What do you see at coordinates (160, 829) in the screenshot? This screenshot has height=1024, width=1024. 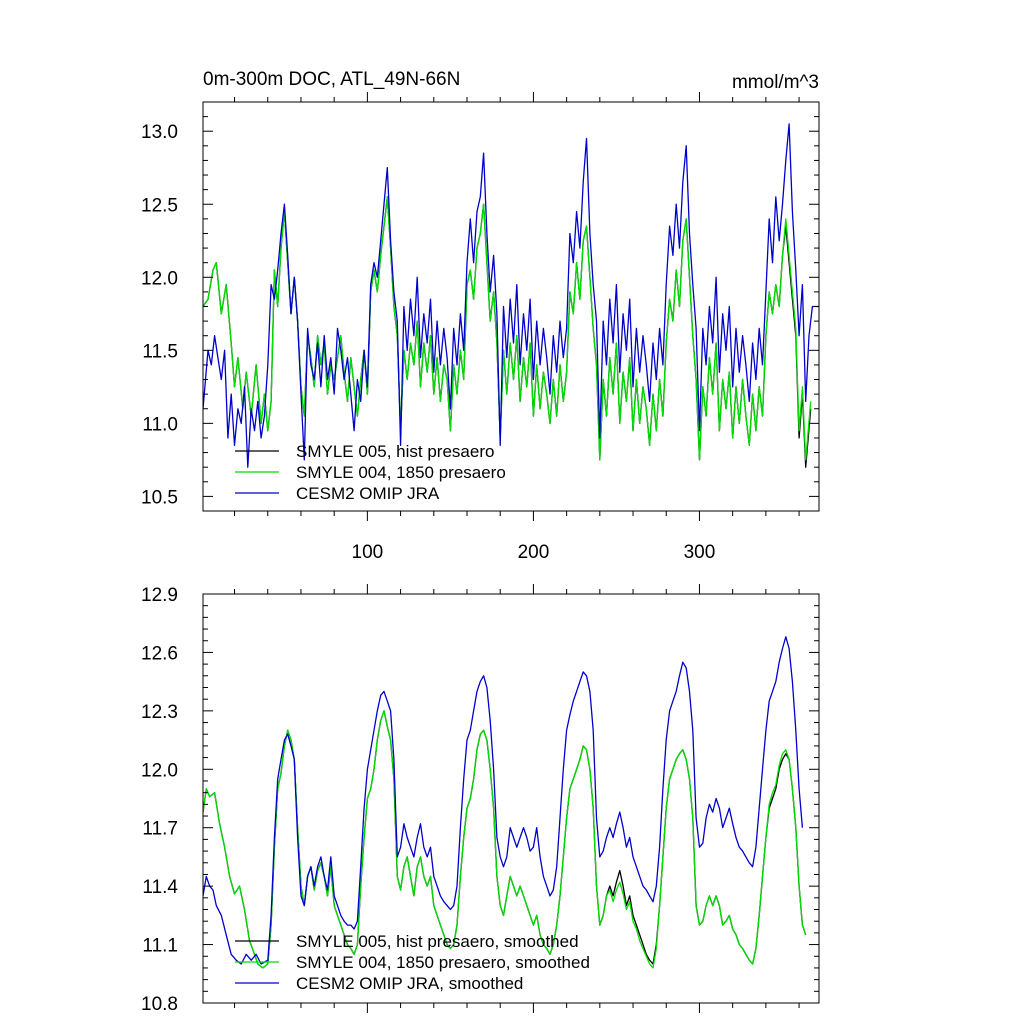 I see `bottom-ytick-label: 11.7` at bounding box center [160, 829].